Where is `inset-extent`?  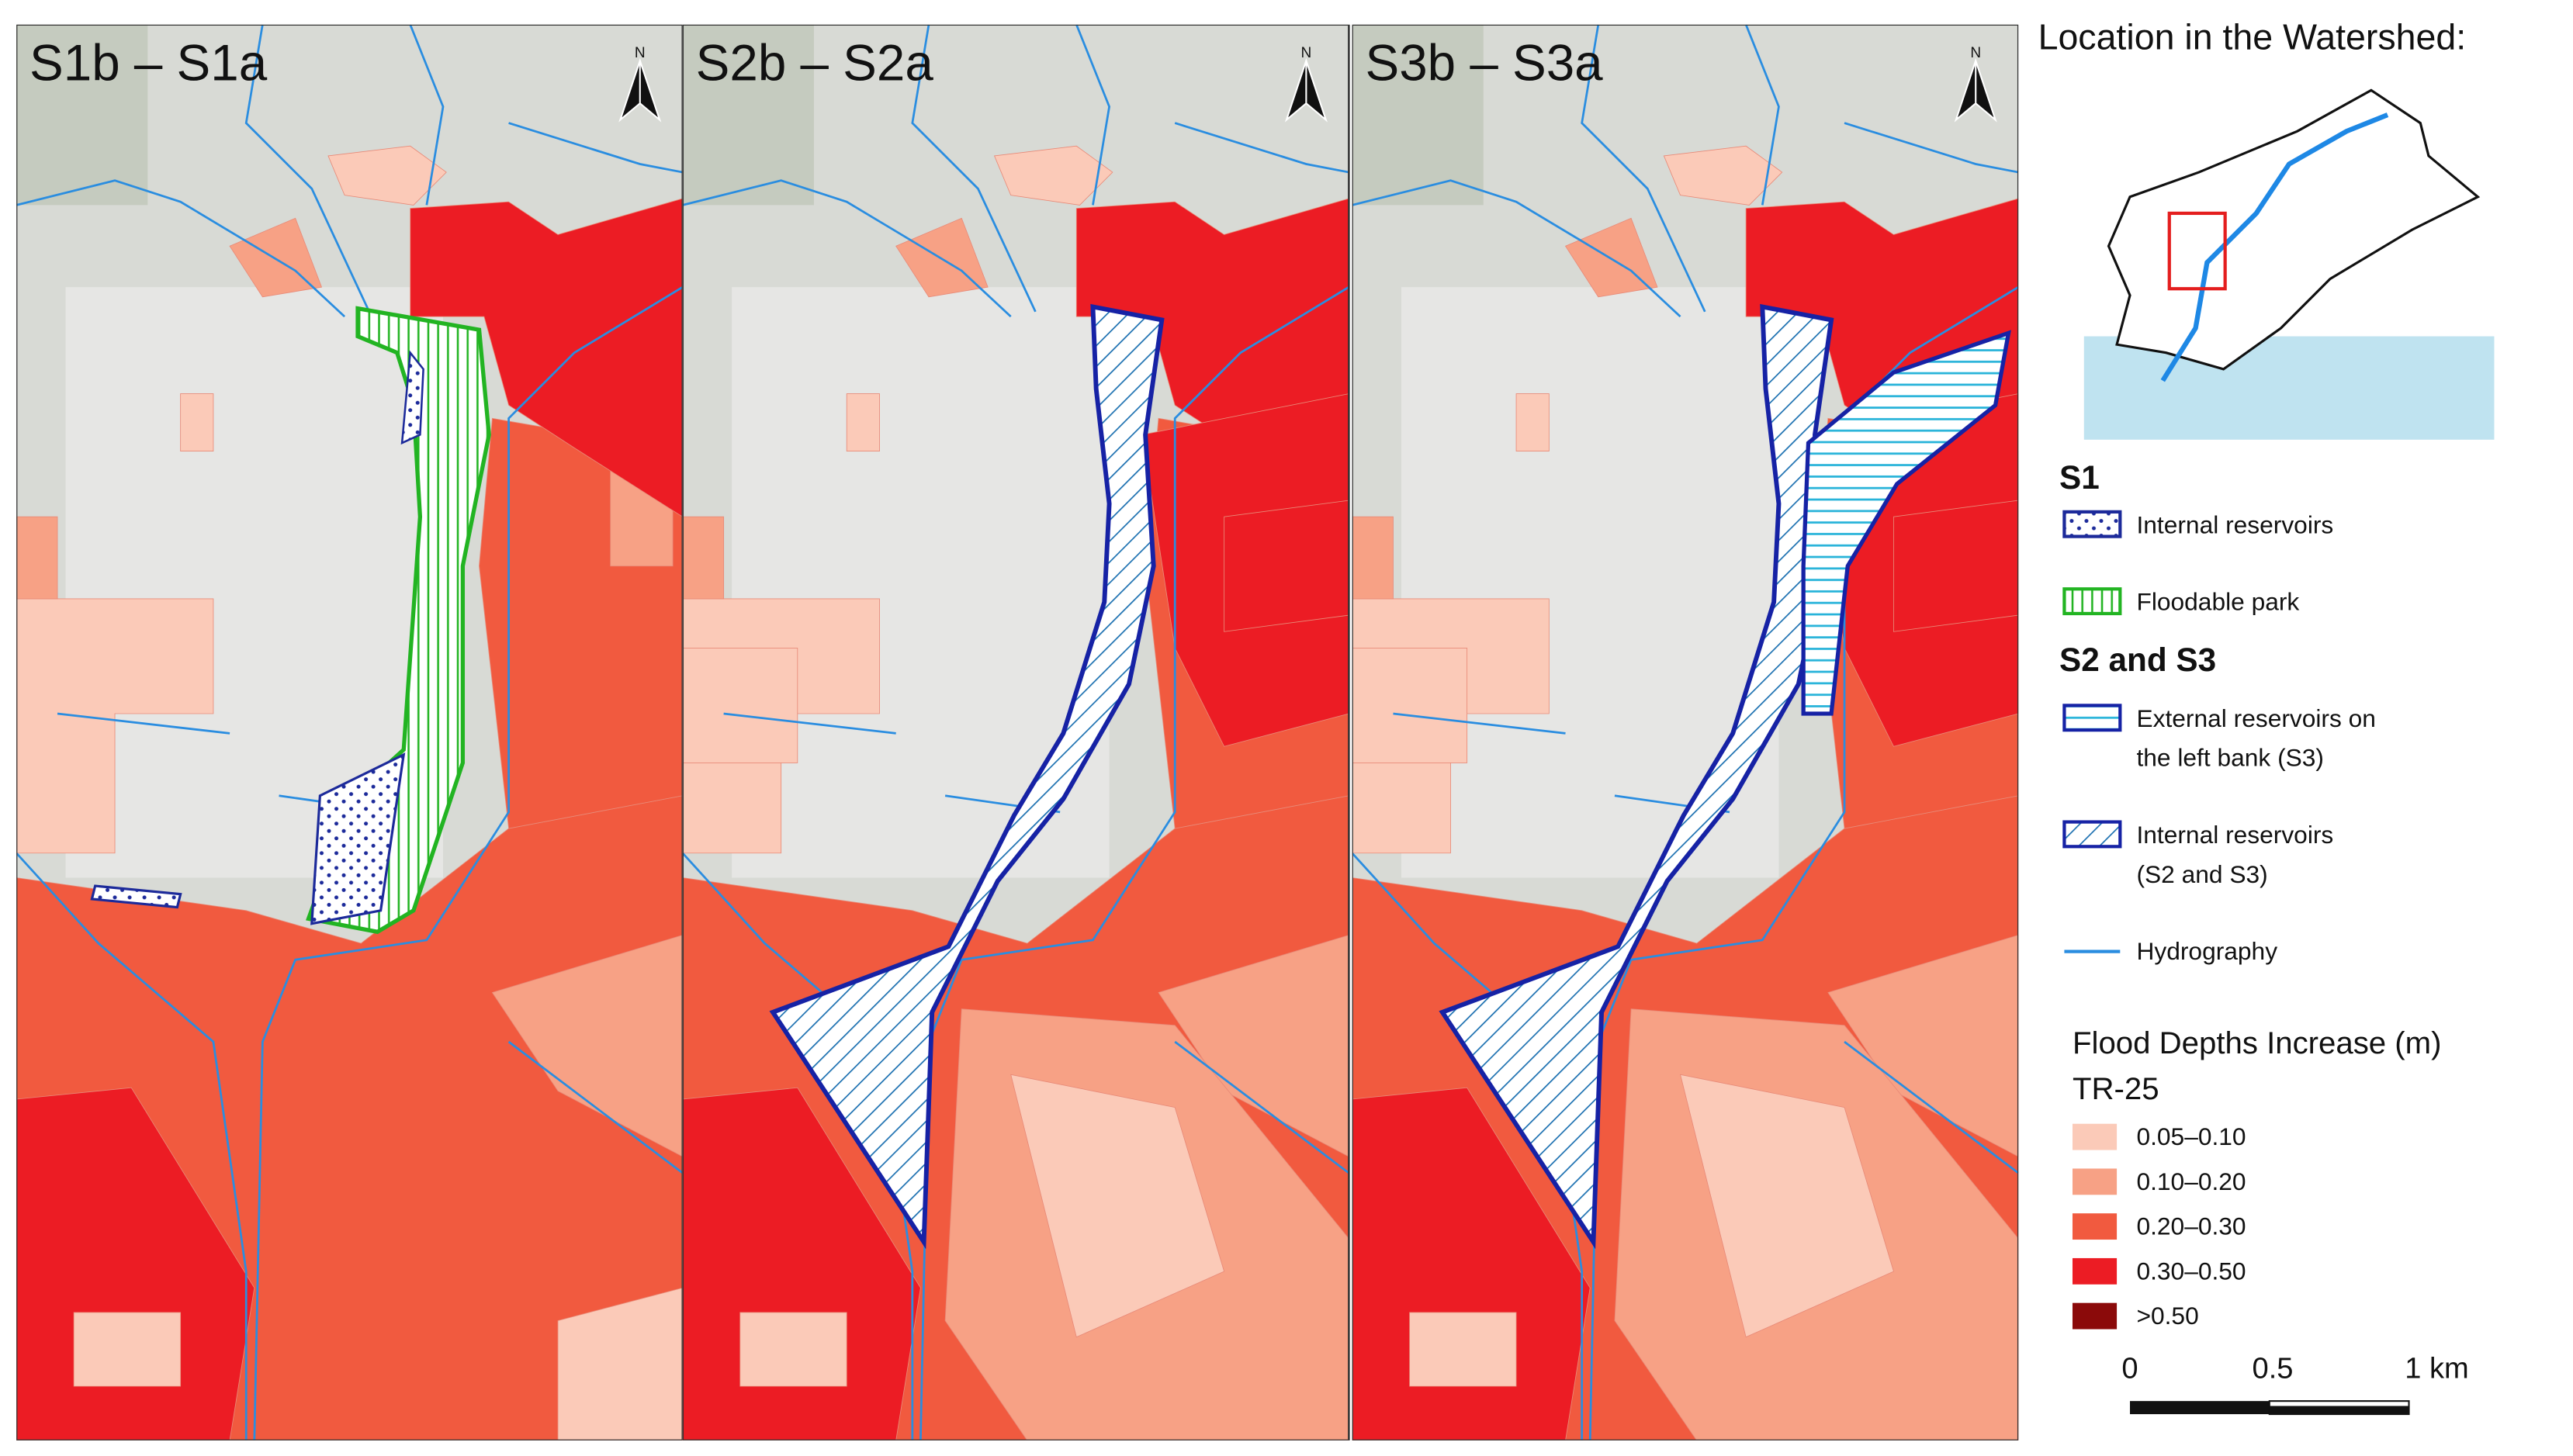 inset-extent is located at coordinates (2197, 251).